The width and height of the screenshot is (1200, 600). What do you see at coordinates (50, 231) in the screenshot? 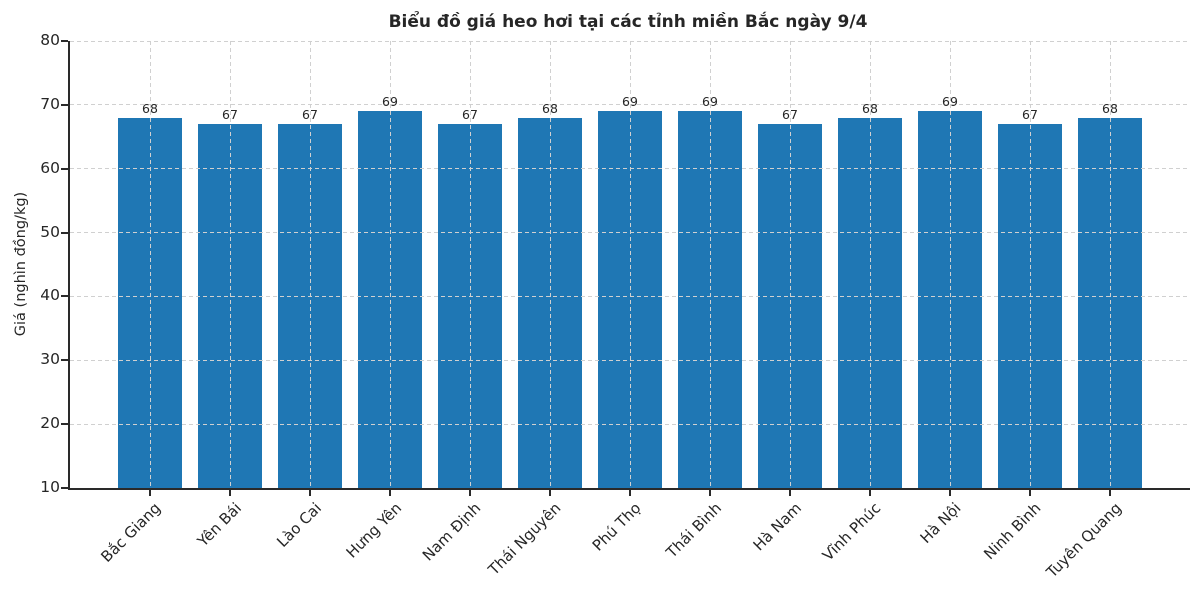
I see `y-tick-label: 50` at bounding box center [50, 231].